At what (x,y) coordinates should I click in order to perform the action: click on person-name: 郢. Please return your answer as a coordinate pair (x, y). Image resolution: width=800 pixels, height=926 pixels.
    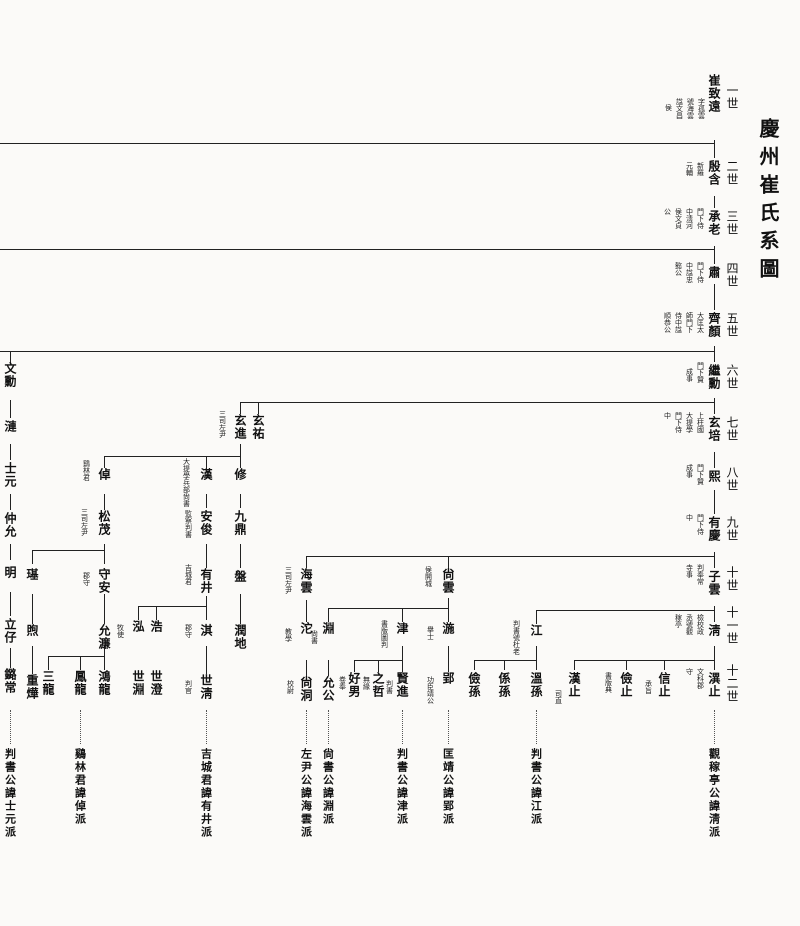
    Looking at the image, I should click on (448, 678).